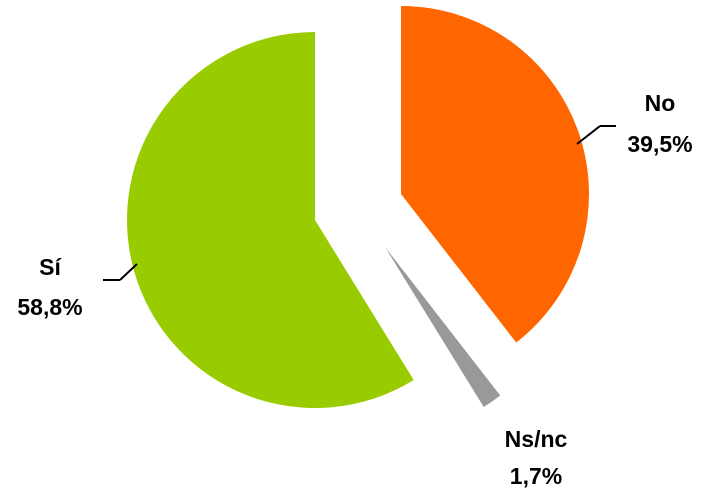 This screenshot has height=492, width=705. I want to click on slice-value-si: 58,8%, so click(49, 307).